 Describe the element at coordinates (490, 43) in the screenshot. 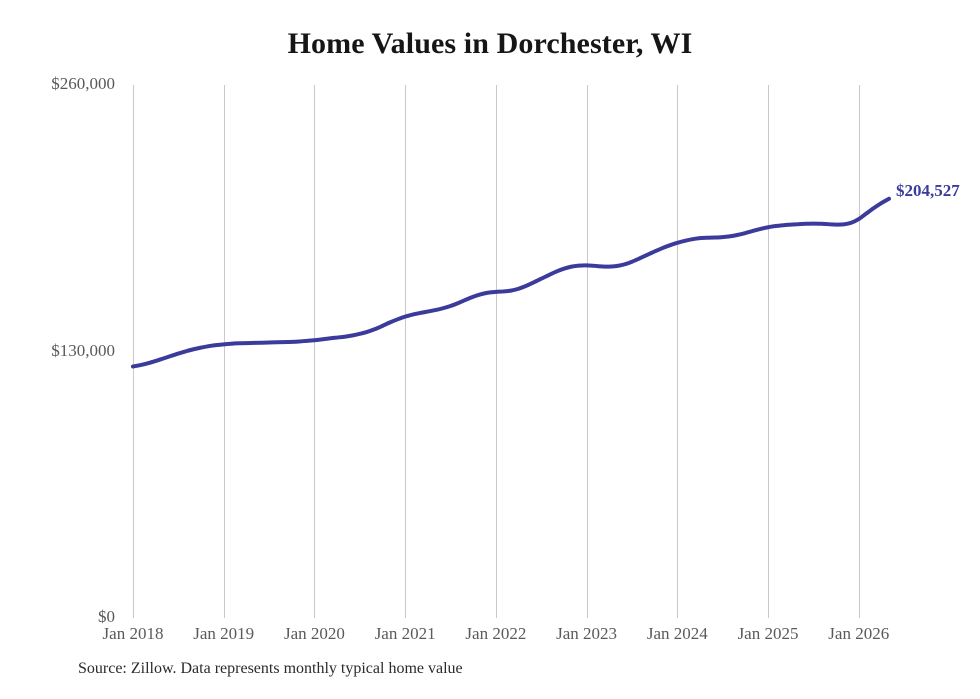

I see `chart-title: Home Values in Dorchester, WI` at that location.